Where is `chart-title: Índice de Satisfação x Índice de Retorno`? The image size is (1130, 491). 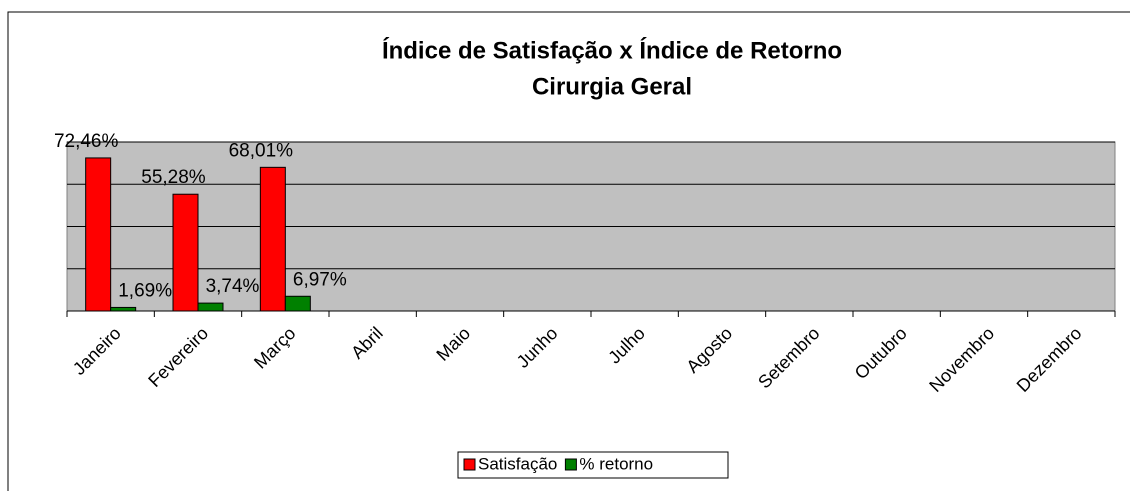
chart-title: Índice de Satisfação x Índice de Retorno is located at coordinates (612, 50).